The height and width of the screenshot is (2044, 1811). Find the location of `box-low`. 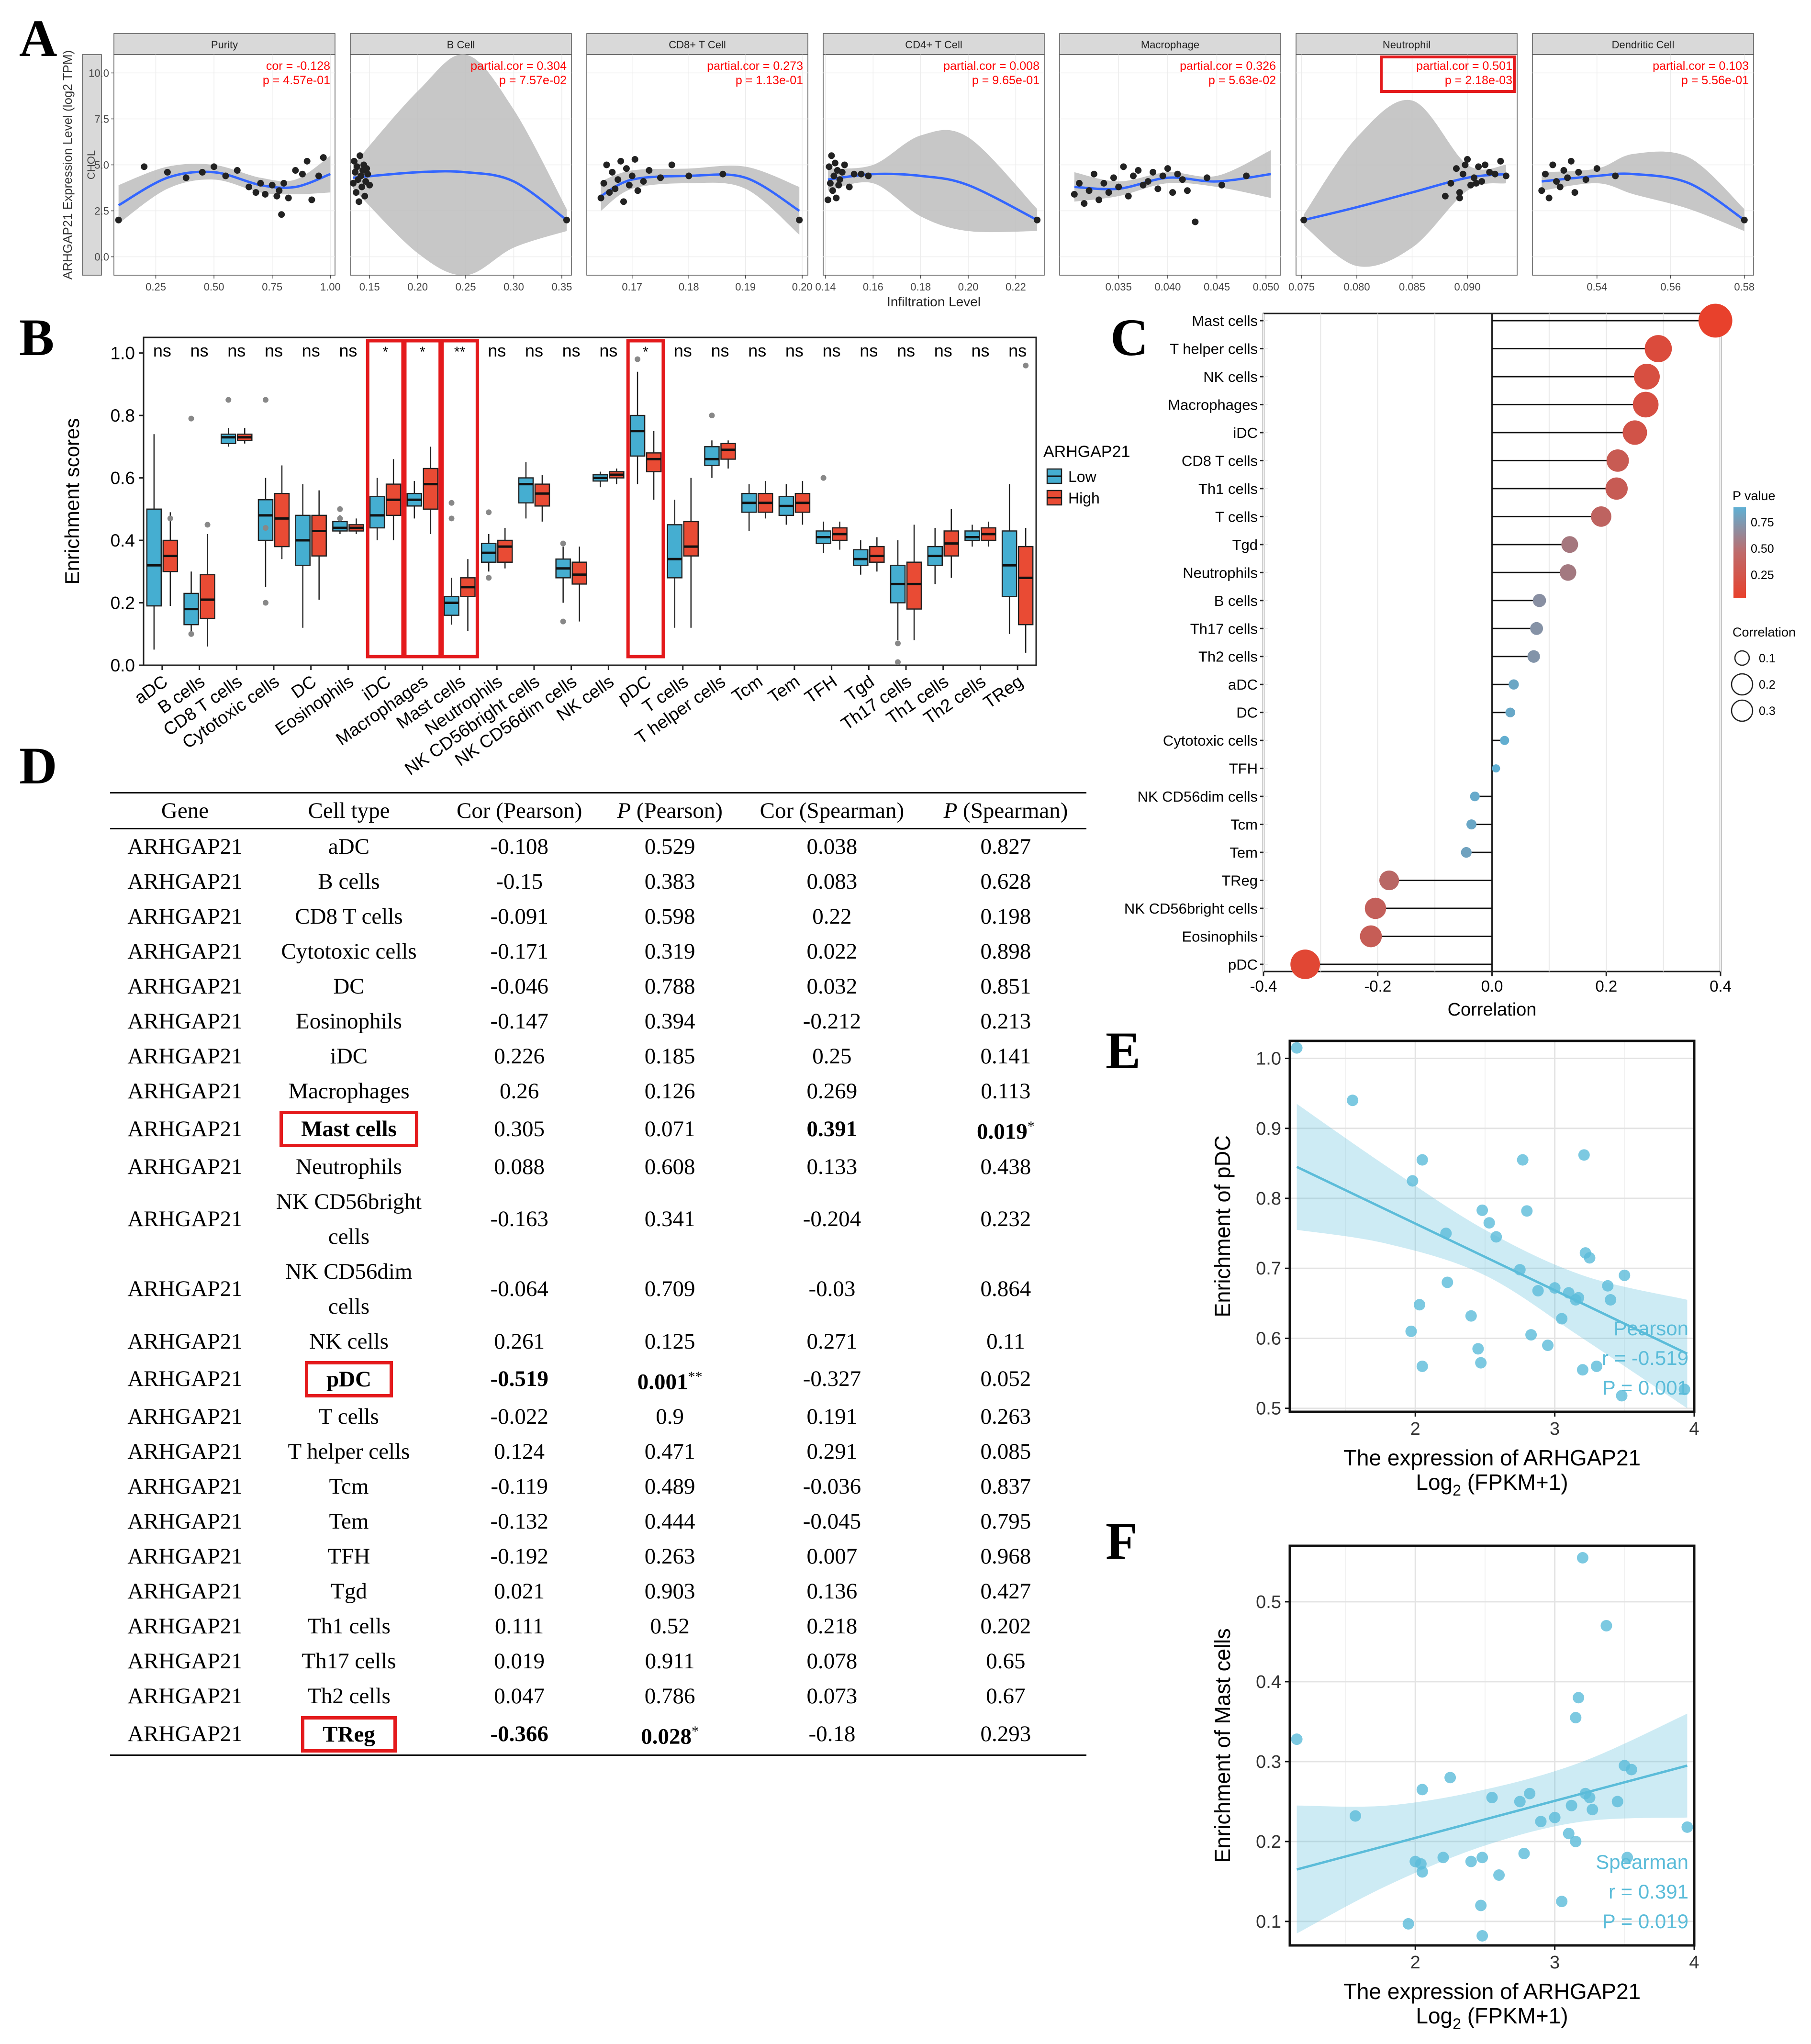

box-low is located at coordinates (228, 439).